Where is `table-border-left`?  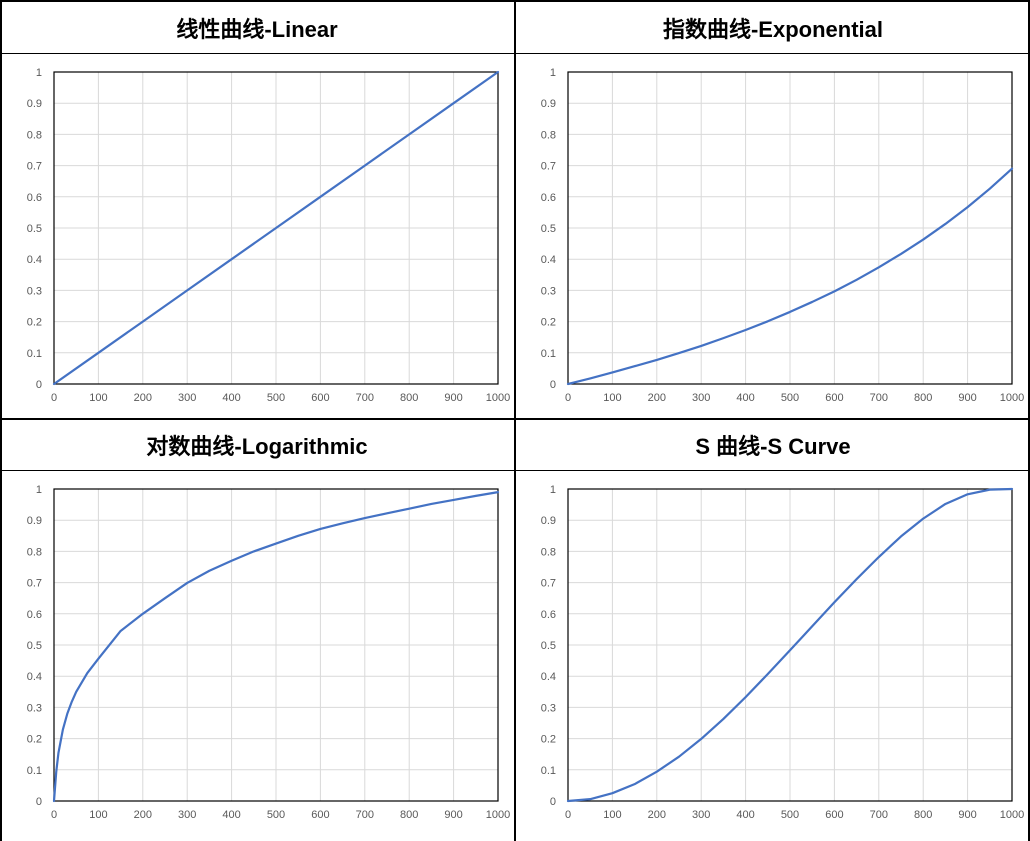
table-border-left is located at coordinates (1, 420).